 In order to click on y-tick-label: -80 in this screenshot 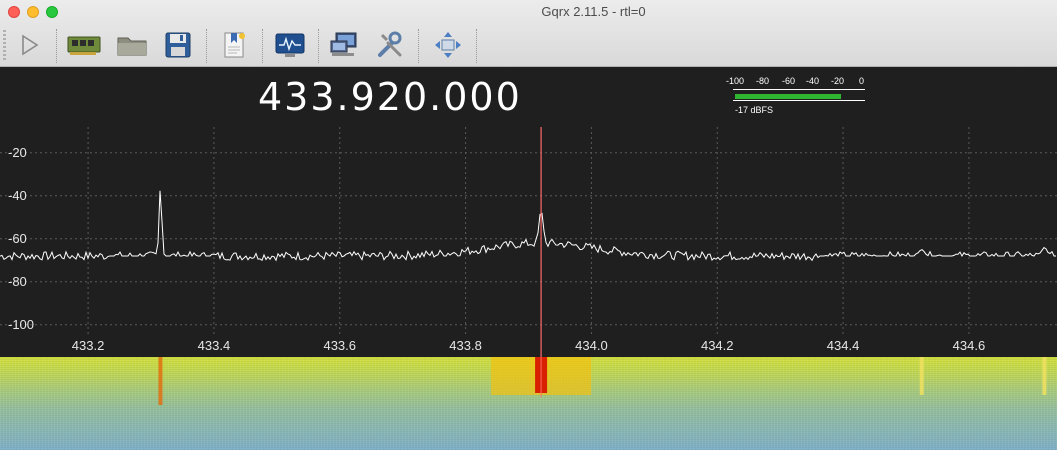, I will do `click(17, 281)`.